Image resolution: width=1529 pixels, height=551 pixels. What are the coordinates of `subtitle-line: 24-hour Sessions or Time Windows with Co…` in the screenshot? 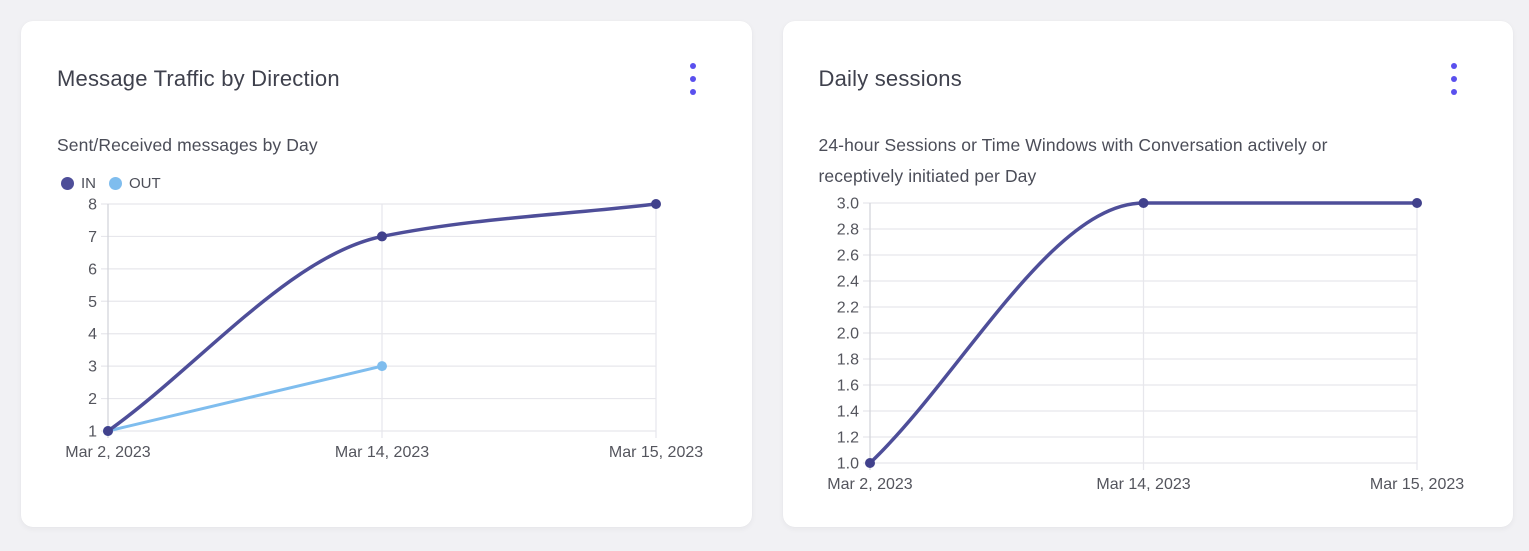 It's located at (1073, 145).